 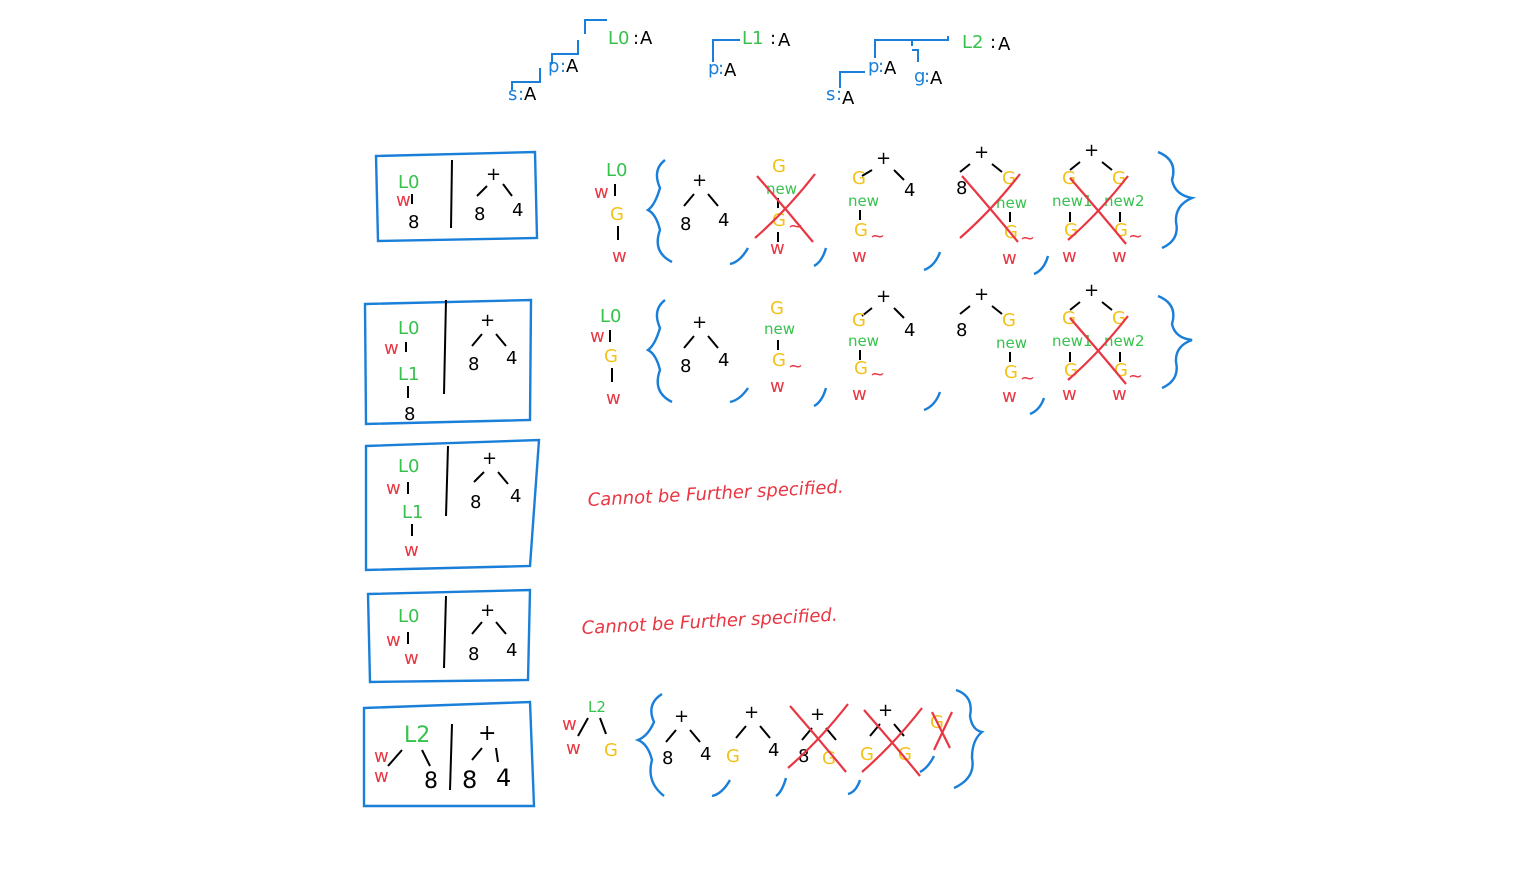 I want to click on row-2-candidate-5: + G G new1 new2 G G ~ w w, so click(x=1098, y=342).